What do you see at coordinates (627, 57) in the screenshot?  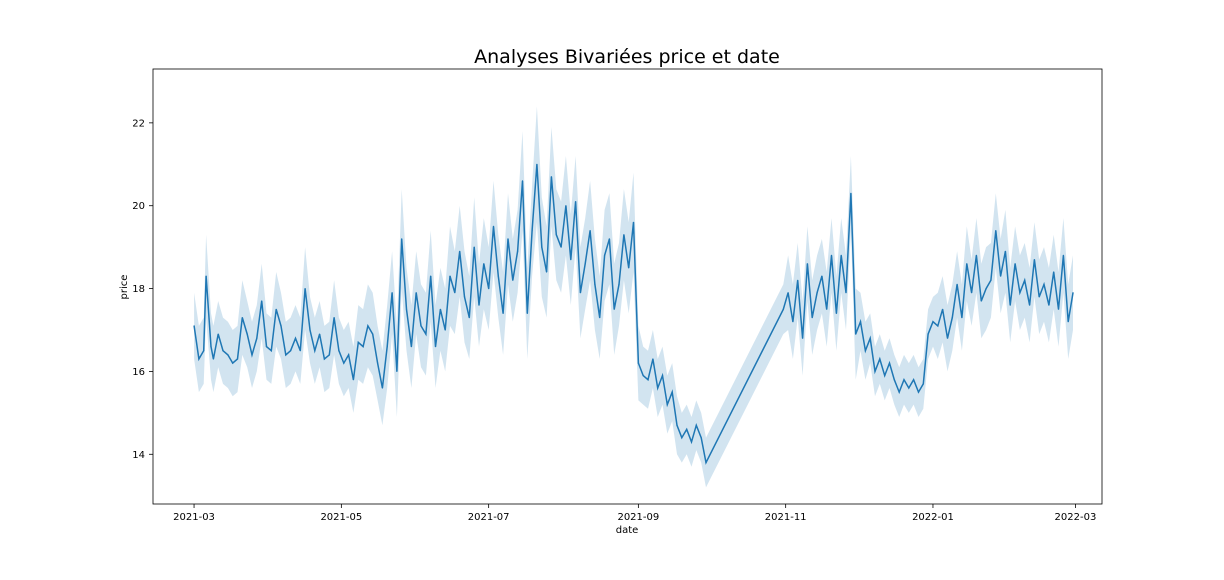 I see `chart-title: Analyses Bivariées price et date` at bounding box center [627, 57].